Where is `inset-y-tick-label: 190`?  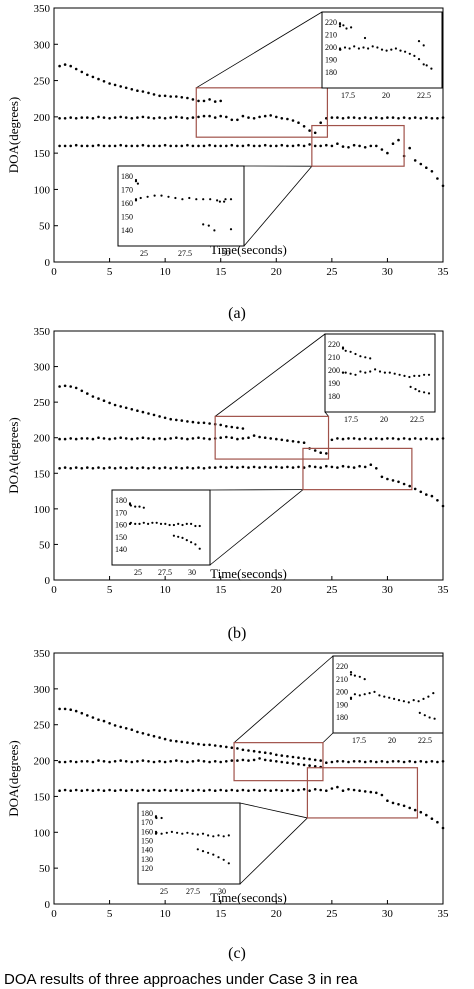 inset-y-tick-label: 190 is located at coordinates (334, 383).